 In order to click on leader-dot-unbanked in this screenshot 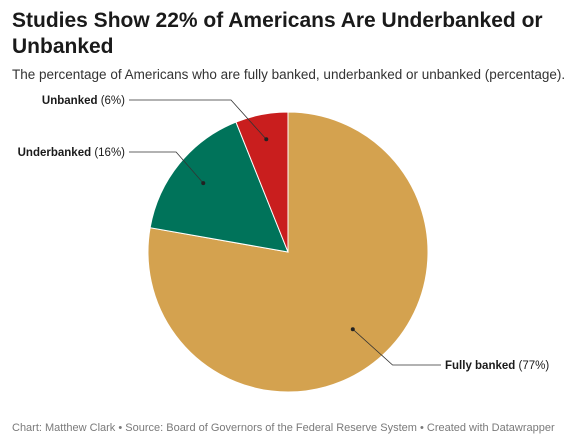, I will do `click(266, 139)`.